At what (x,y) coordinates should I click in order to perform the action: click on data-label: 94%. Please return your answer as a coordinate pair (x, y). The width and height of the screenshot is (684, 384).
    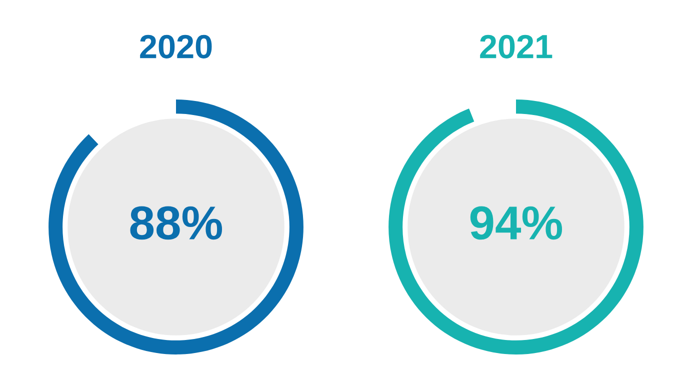
    Looking at the image, I should click on (516, 223).